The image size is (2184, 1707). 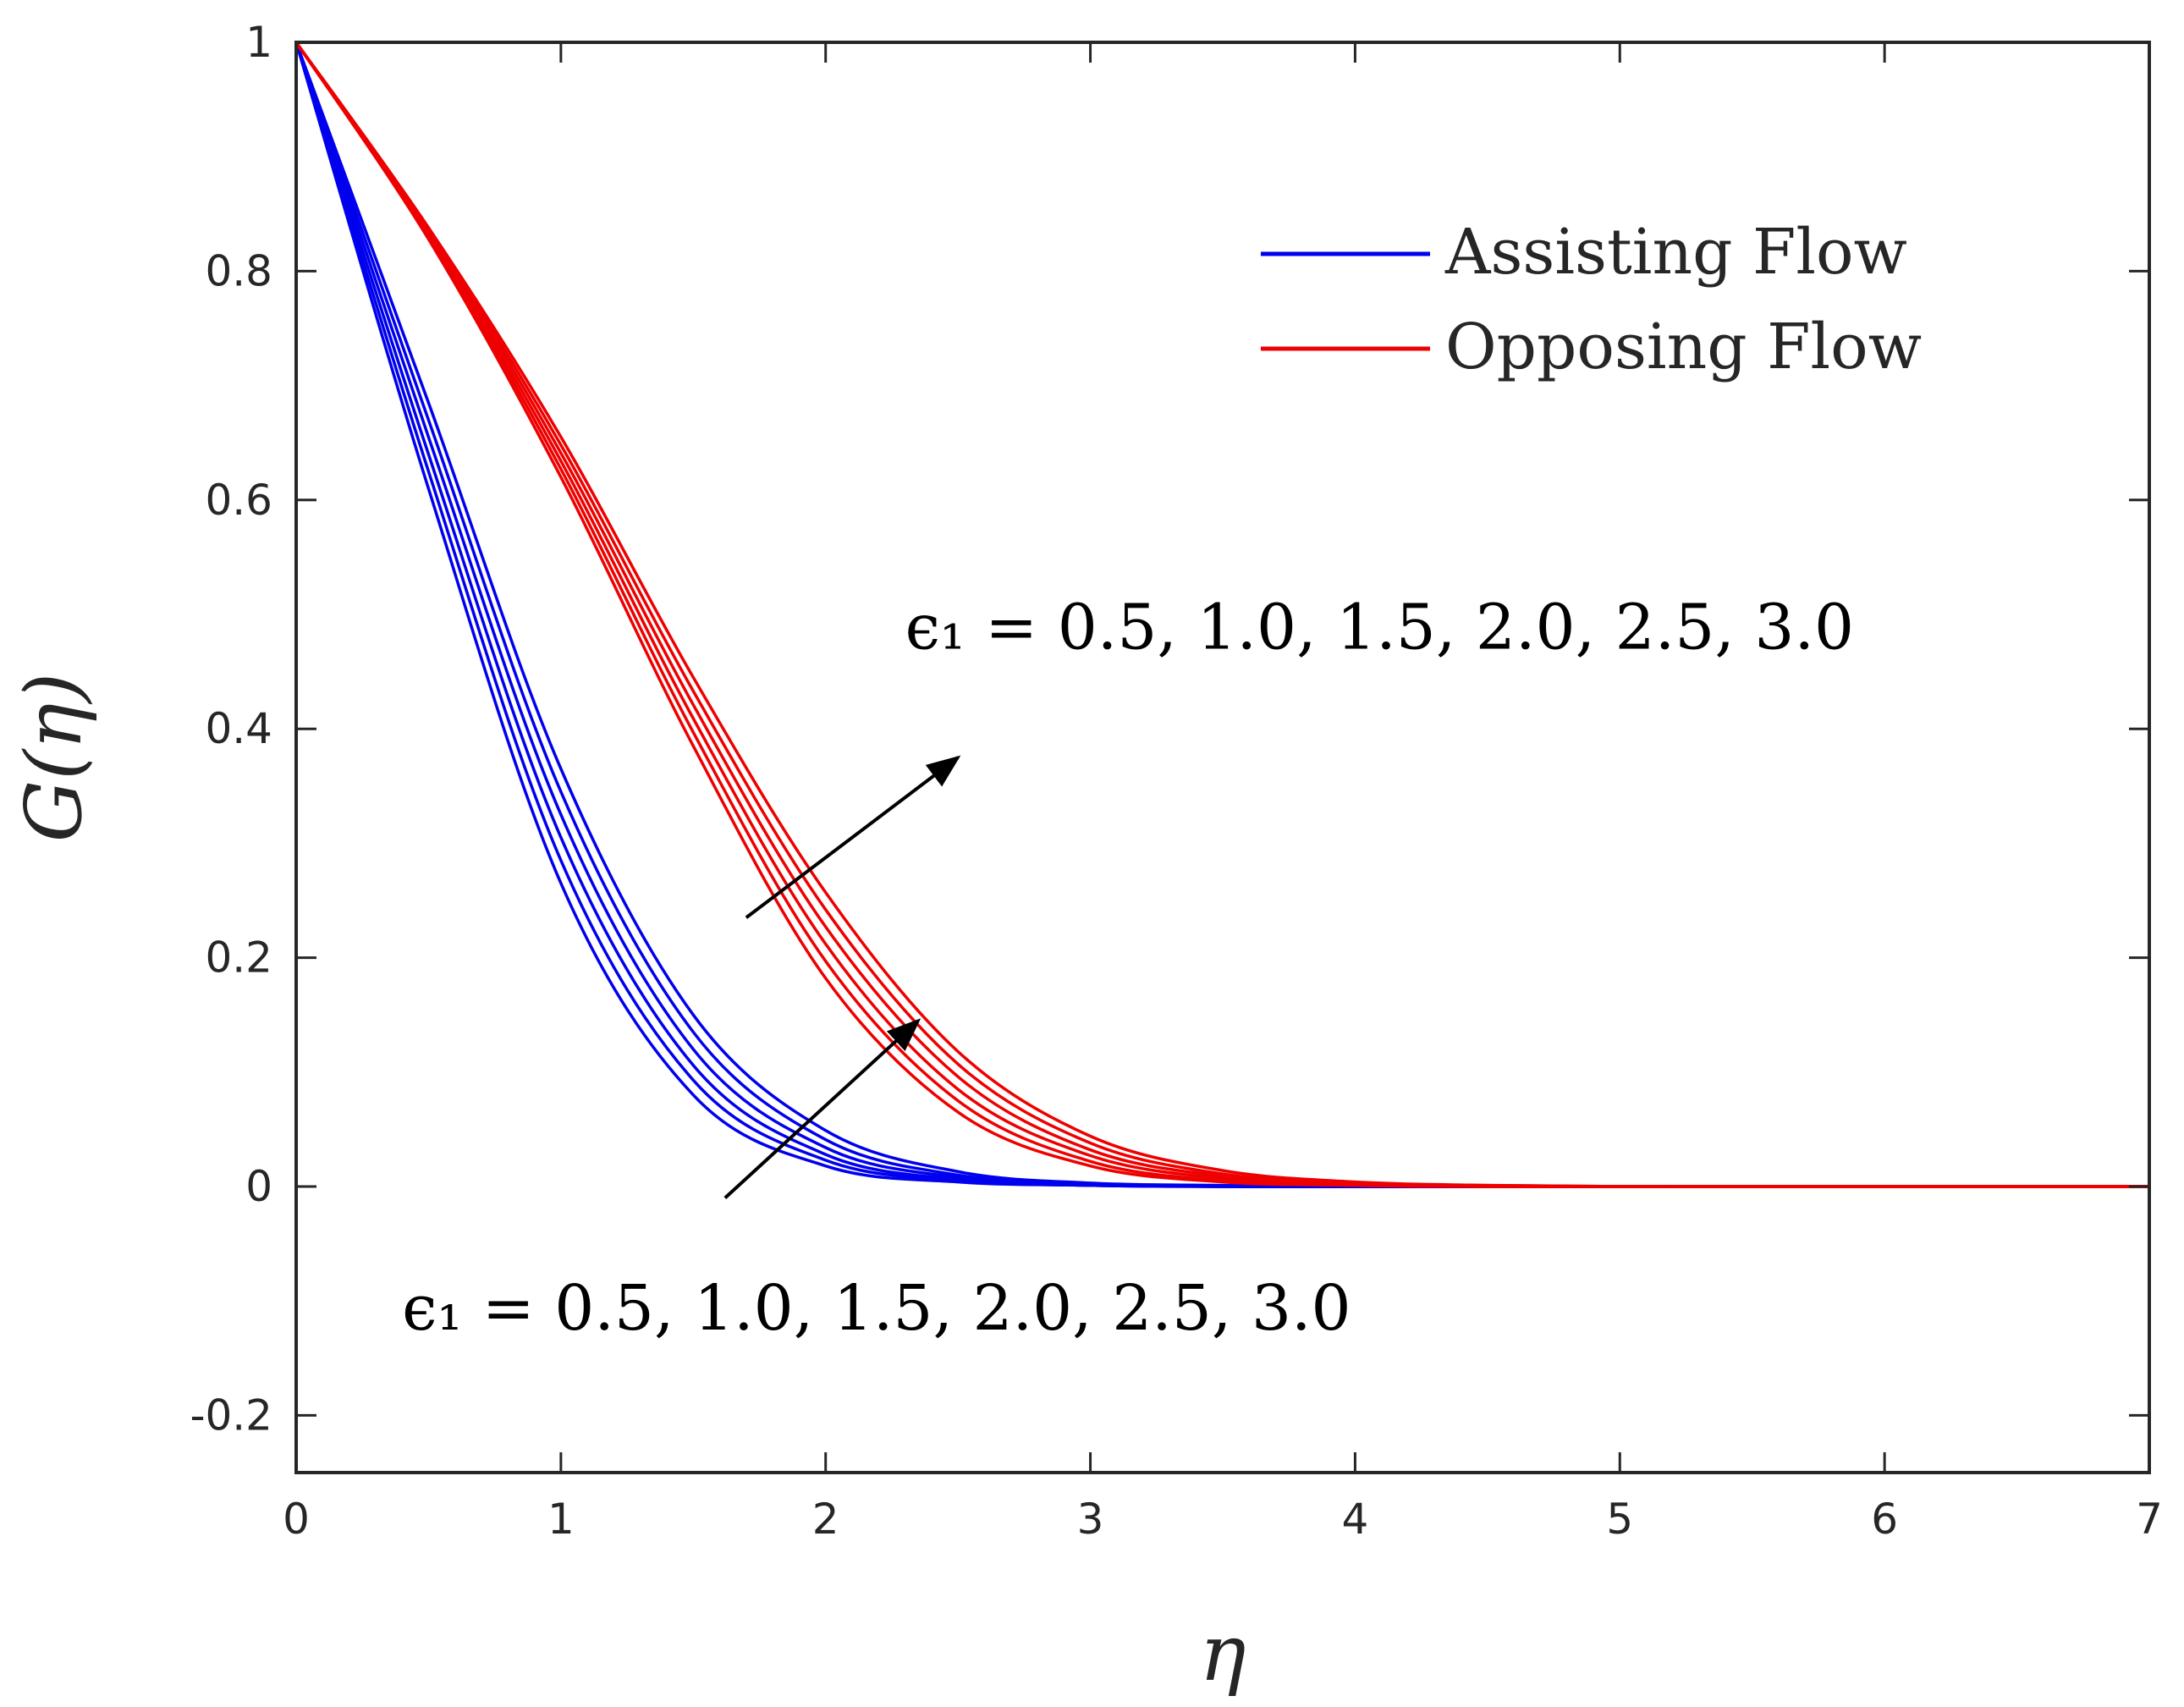 What do you see at coordinates (1884, 1519) in the screenshot?
I see `x-tick-label: 6` at bounding box center [1884, 1519].